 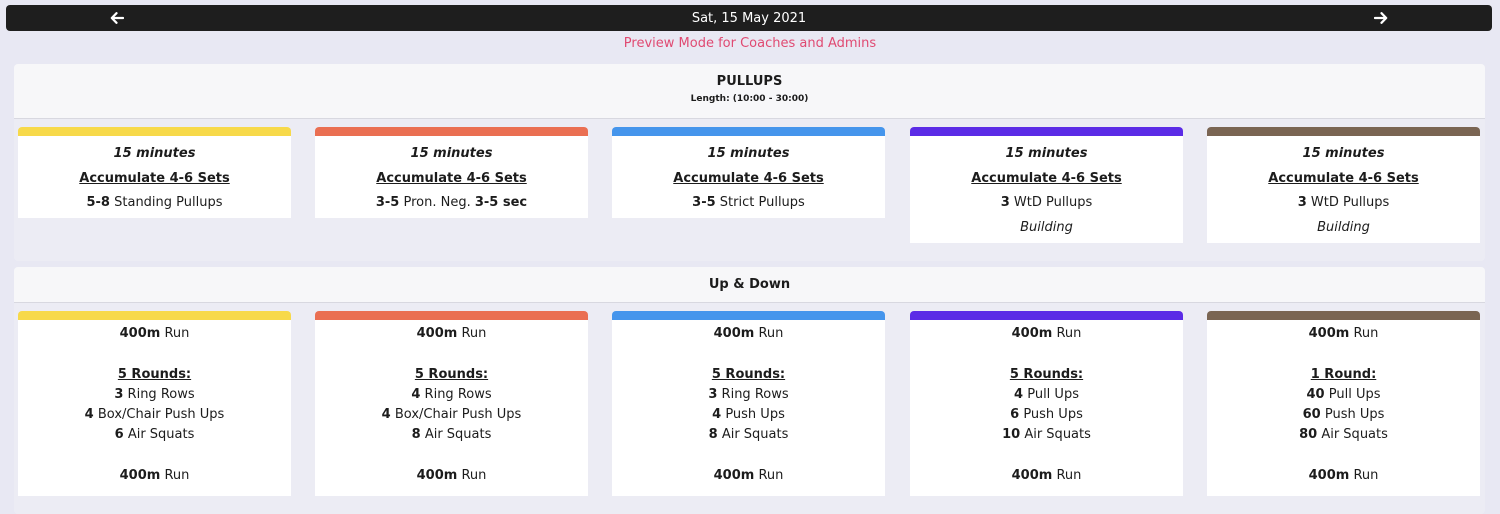 I want to click on reps: 10, so click(x=1011, y=435).